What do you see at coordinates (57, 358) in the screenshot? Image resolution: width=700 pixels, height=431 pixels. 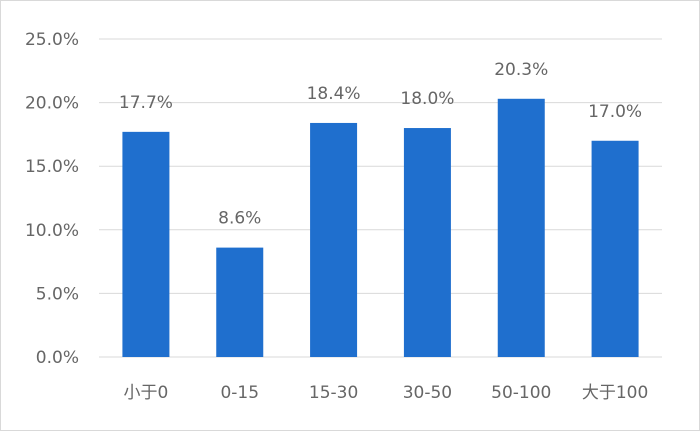 I see `y-tick-label: 0.0%` at bounding box center [57, 358].